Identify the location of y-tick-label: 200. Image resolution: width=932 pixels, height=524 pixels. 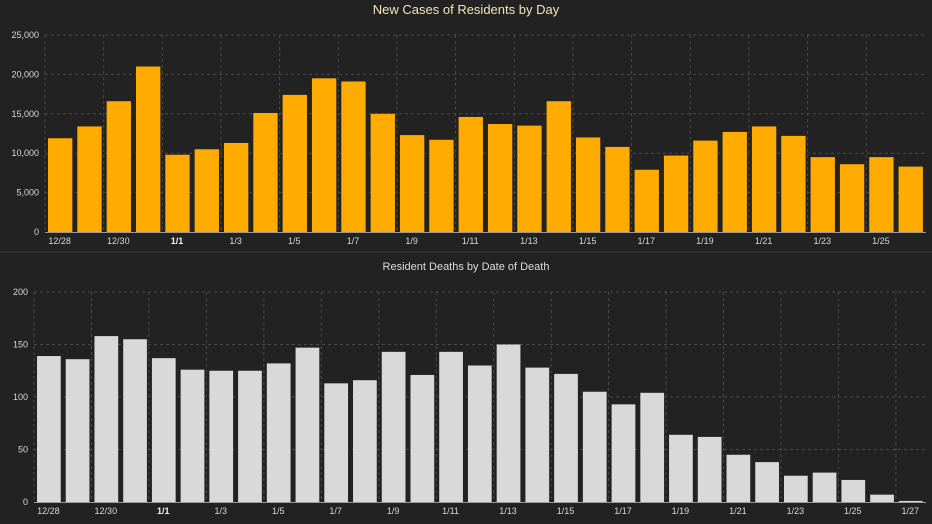
(20, 292).